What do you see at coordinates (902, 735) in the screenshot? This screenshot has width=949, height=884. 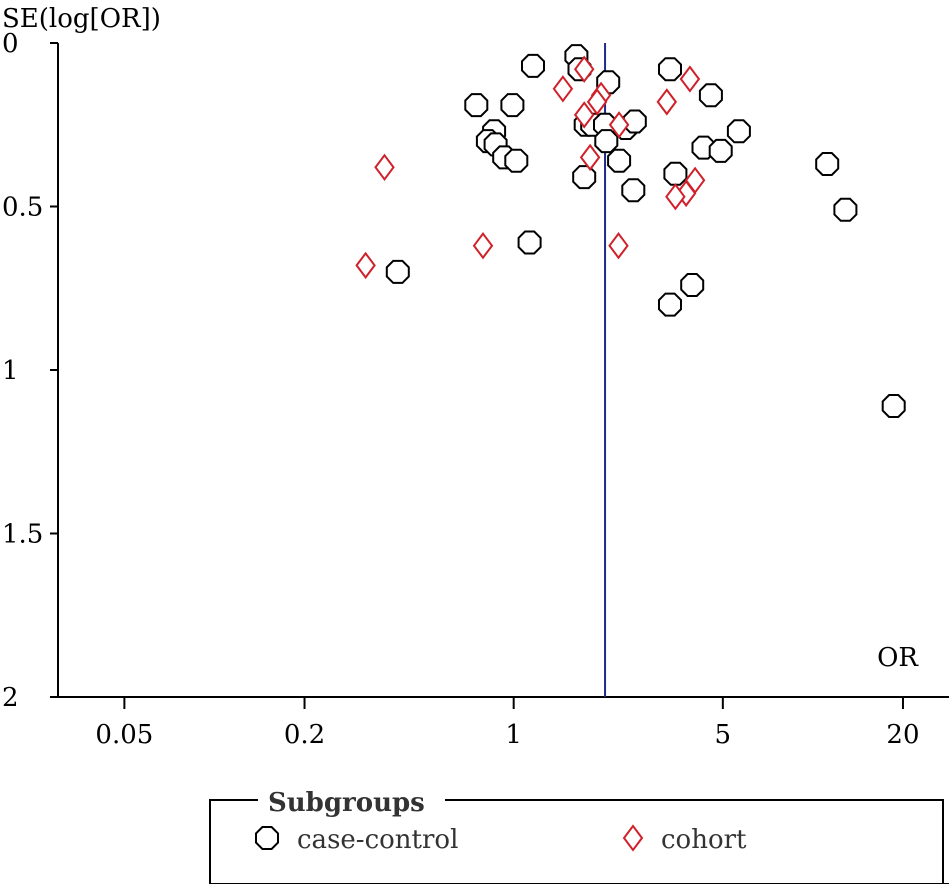 I see `x-tick-label-4: 20` at bounding box center [902, 735].